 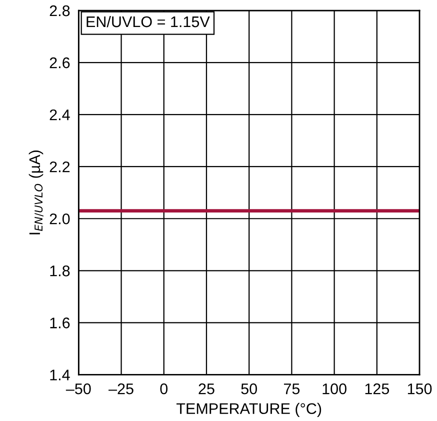 I want to click on x-tick-label: 125, so click(x=377, y=388).